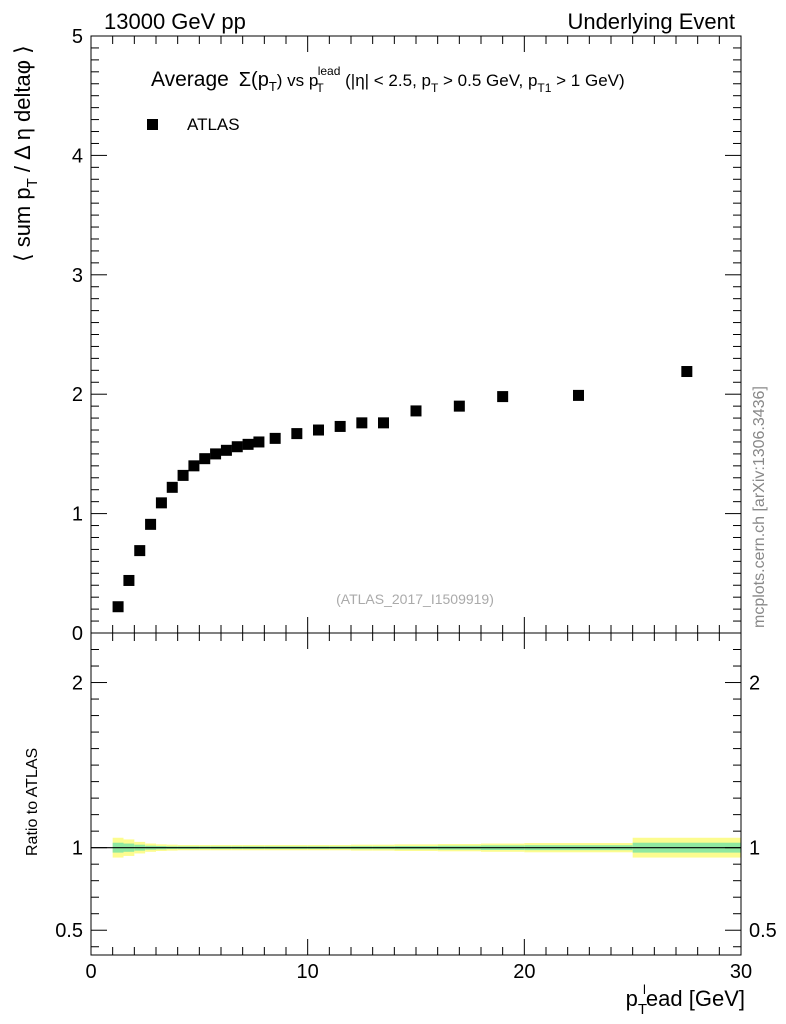 The width and height of the screenshot is (786, 1024). I want to click on ratio-y-tick-label-right: 1, so click(754, 849).